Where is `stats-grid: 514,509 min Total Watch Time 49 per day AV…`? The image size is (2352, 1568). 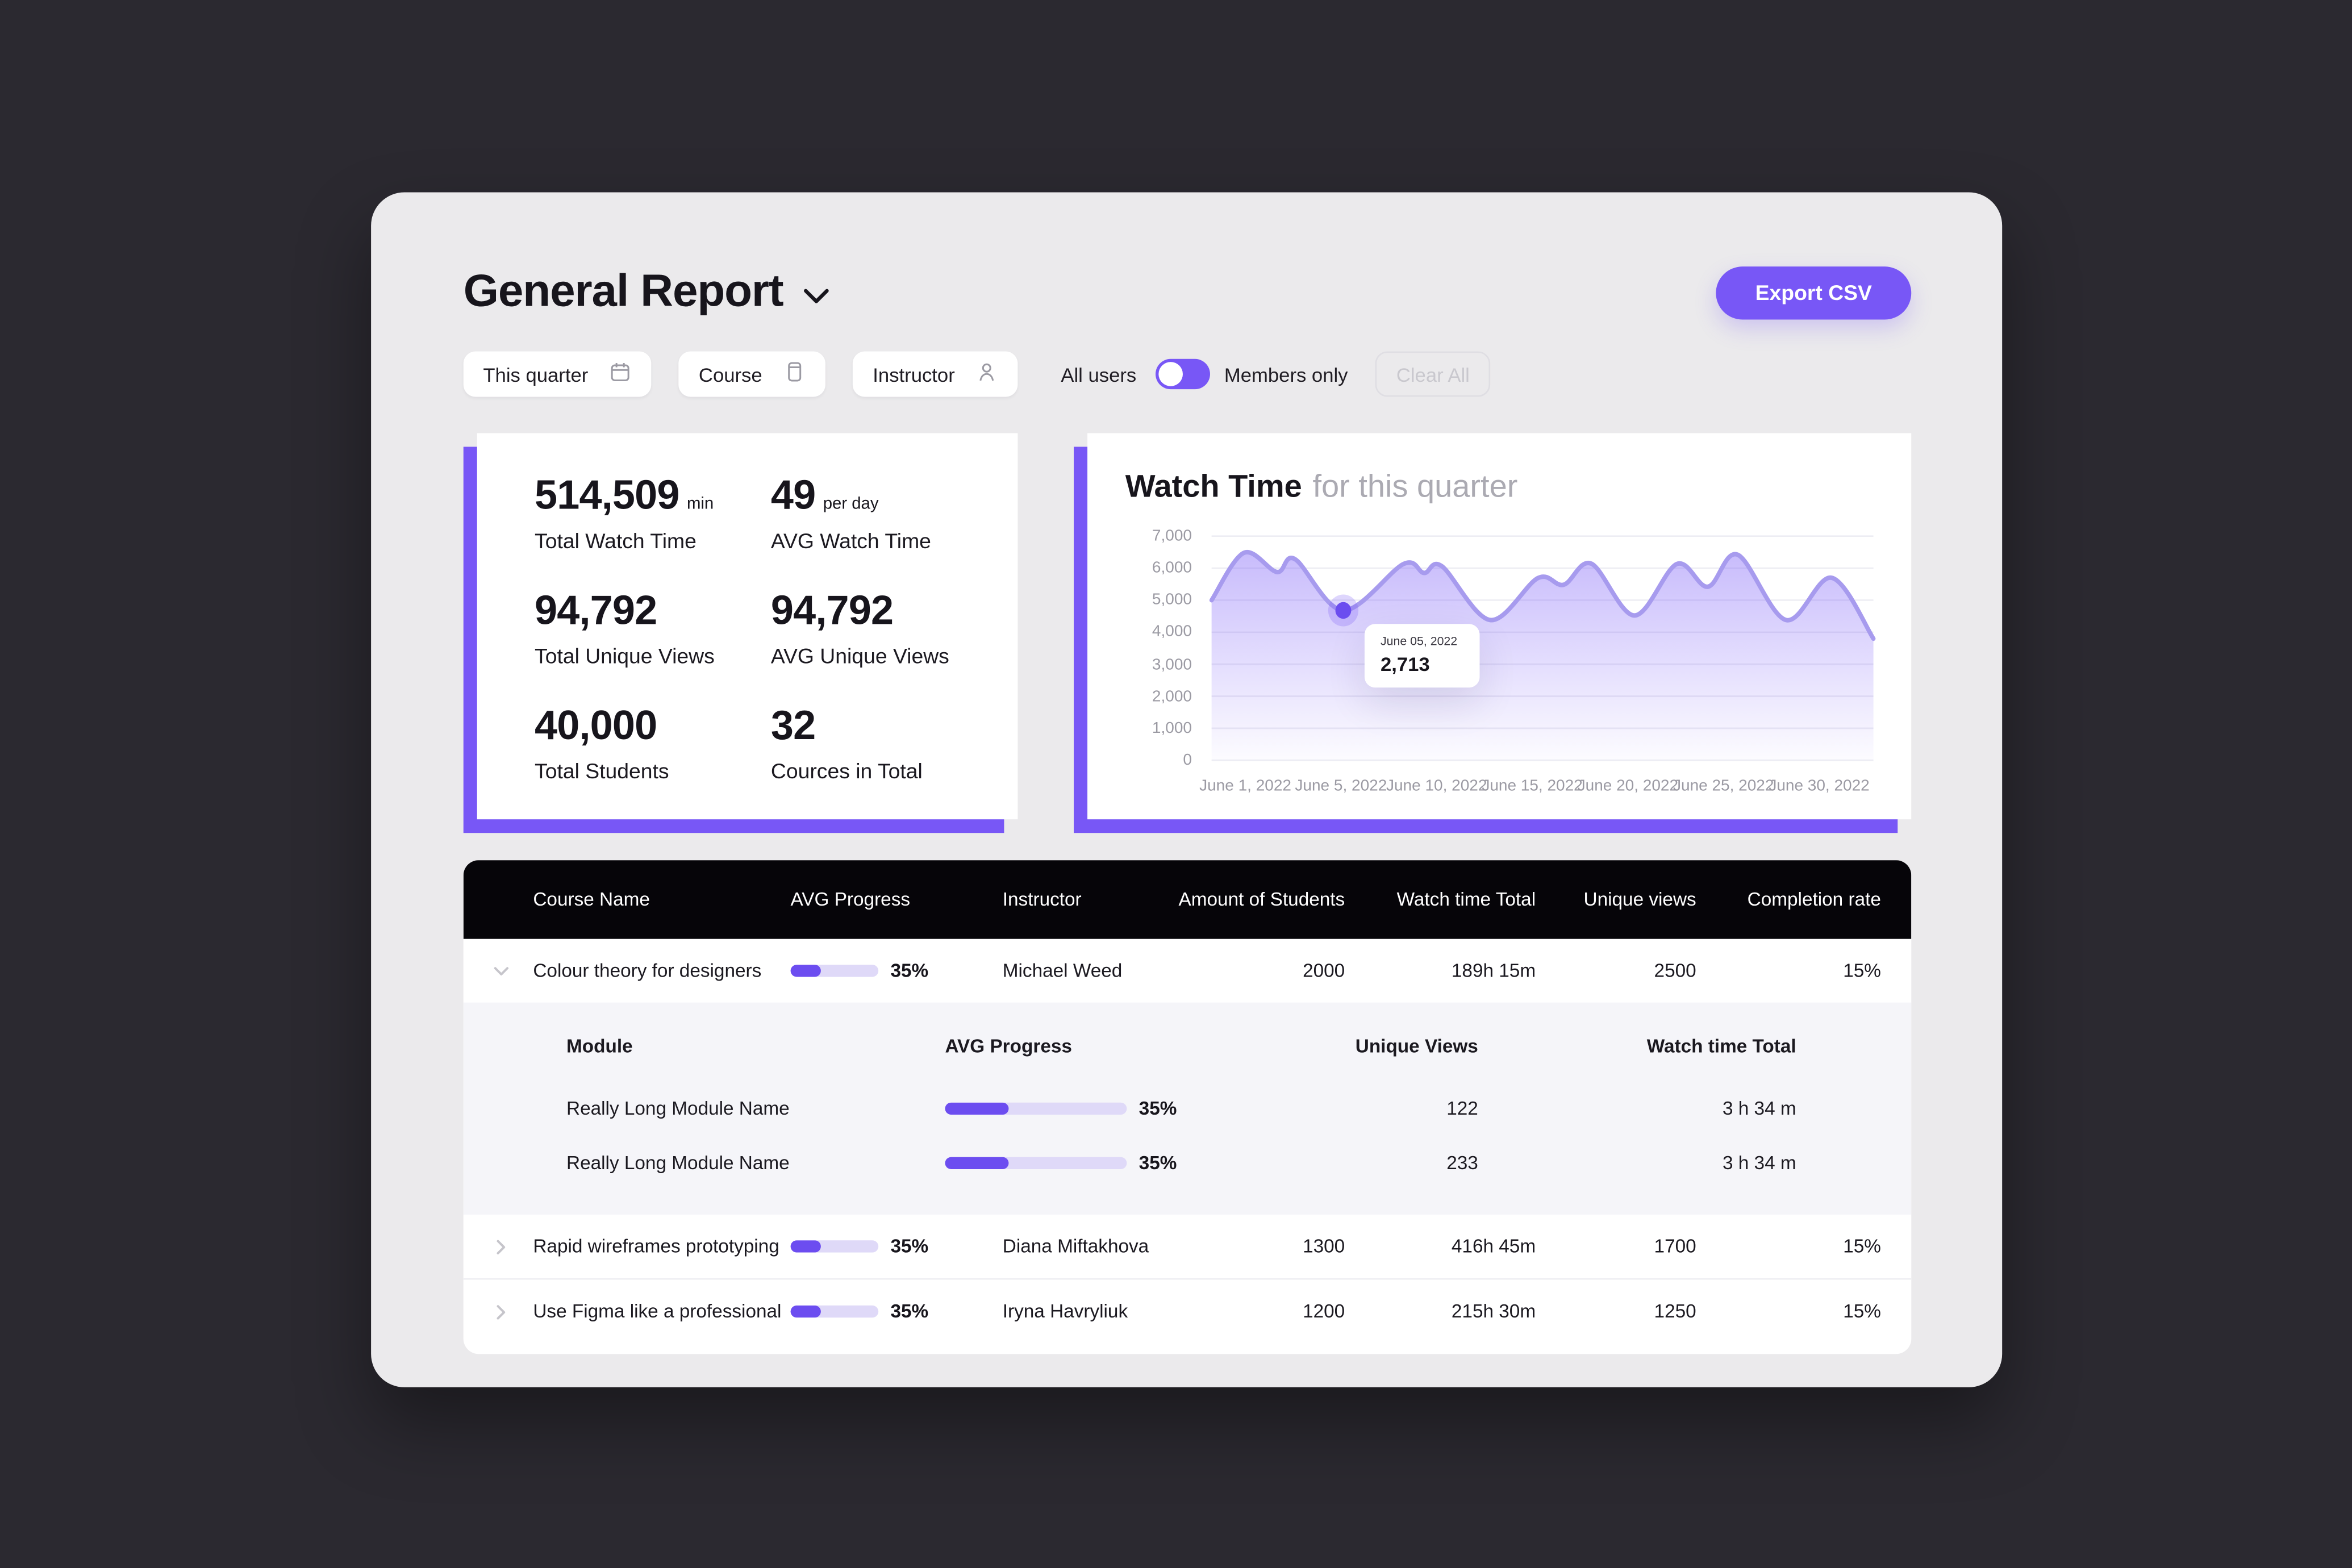 stats-grid: 514,509 min Total Watch Time 49 per day AV… is located at coordinates (761, 638).